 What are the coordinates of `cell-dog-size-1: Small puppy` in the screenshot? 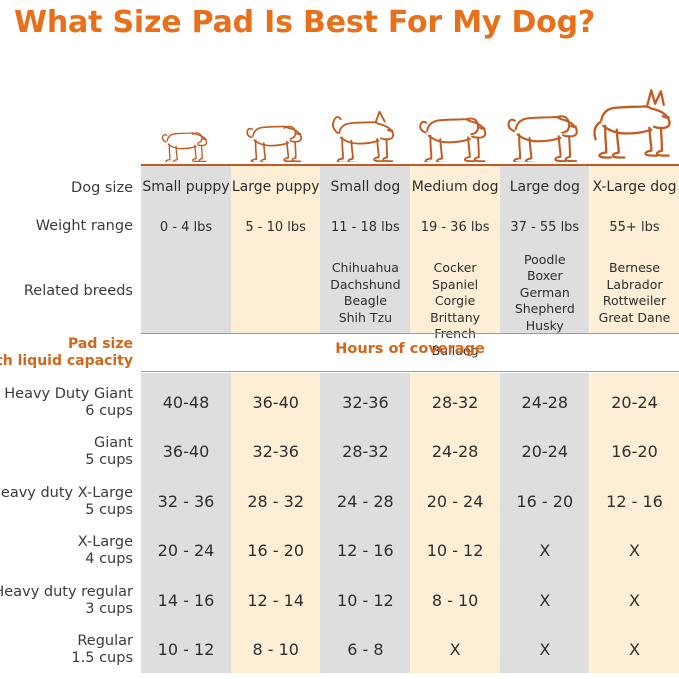 It's located at (186, 187).